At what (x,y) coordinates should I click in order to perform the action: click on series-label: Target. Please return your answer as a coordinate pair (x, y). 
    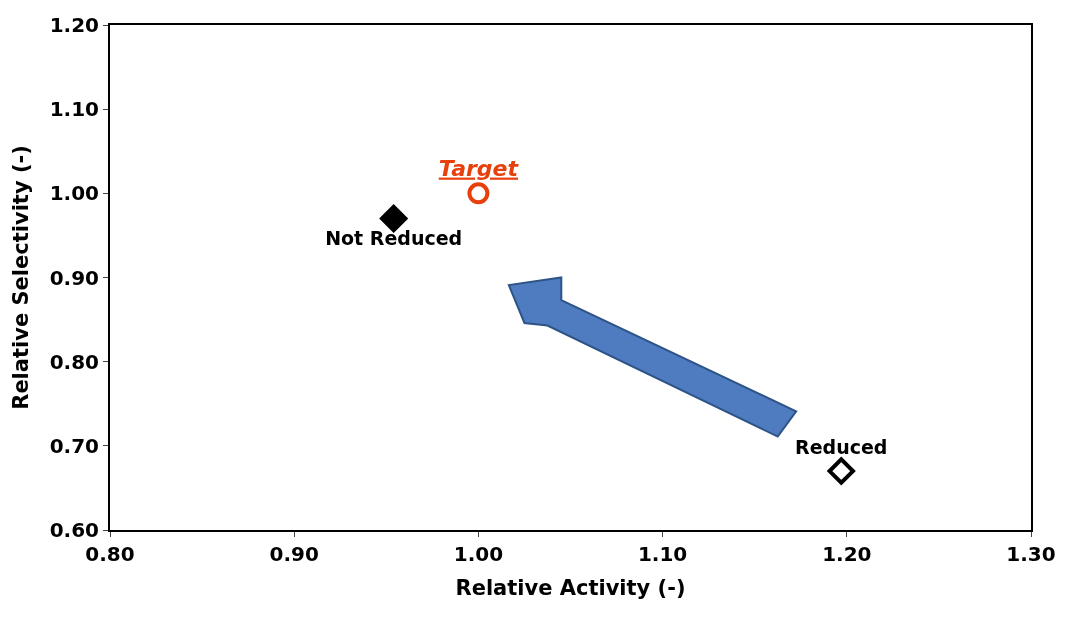
    Looking at the image, I should click on (479, 168).